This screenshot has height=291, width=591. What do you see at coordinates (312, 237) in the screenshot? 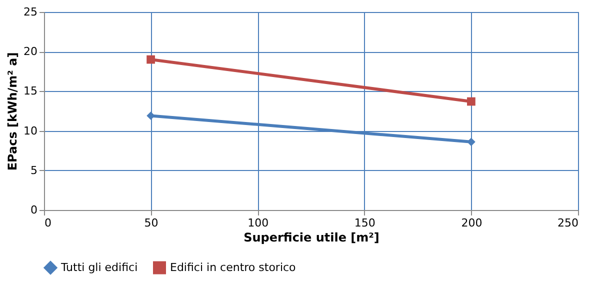
I see `x-axis-title: Superficie utile [m²]` at bounding box center [312, 237].